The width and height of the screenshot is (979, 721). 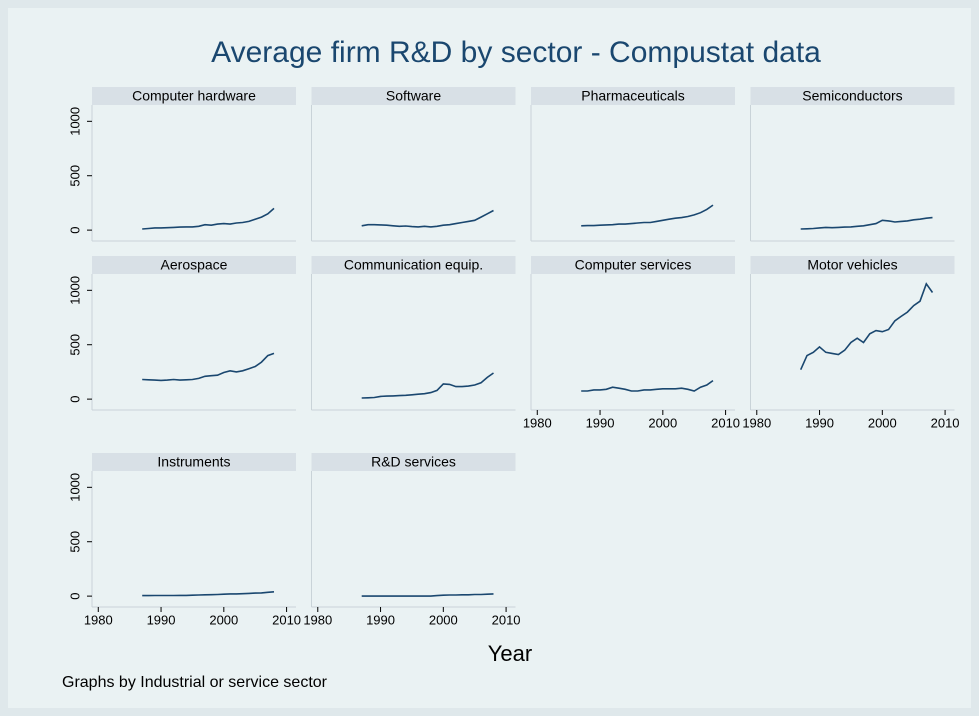 I want to click on panel-title: Pharmaceuticals, so click(x=633, y=96).